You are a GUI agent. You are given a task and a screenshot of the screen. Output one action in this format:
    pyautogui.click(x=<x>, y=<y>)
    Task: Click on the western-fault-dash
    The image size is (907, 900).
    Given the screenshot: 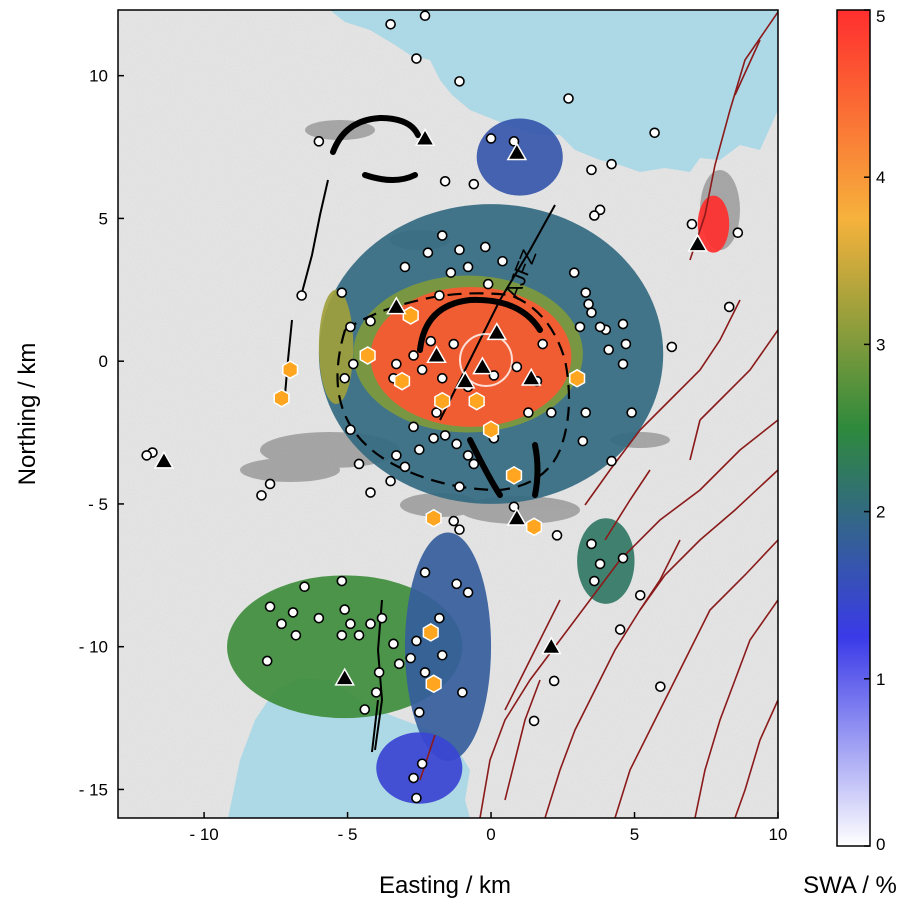 What is the action you would take?
    pyautogui.click(x=288, y=357)
    